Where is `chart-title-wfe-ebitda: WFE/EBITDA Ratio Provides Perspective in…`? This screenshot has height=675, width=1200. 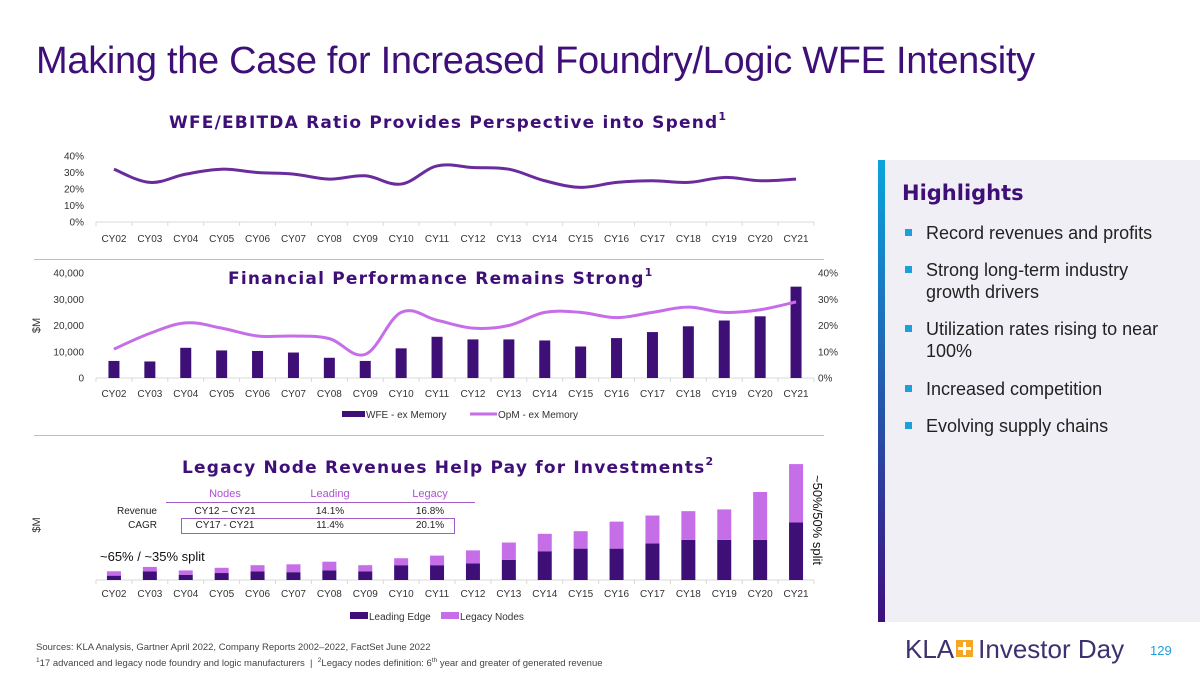
chart-title-wfe-ebitda: WFE/EBITDA Ratio Provides Perspective in… is located at coordinates (447, 121).